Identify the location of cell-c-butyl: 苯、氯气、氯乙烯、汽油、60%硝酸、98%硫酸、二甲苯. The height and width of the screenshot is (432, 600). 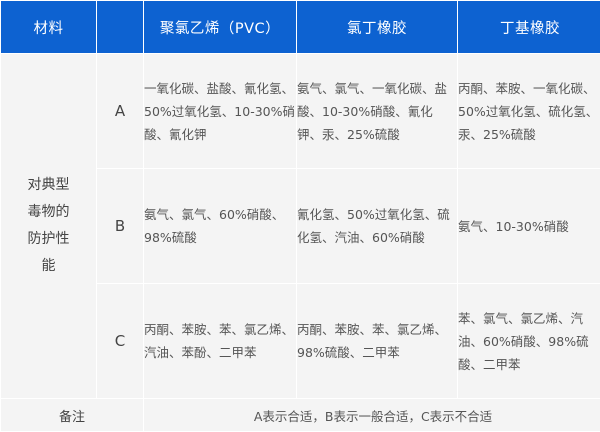
(529, 341).